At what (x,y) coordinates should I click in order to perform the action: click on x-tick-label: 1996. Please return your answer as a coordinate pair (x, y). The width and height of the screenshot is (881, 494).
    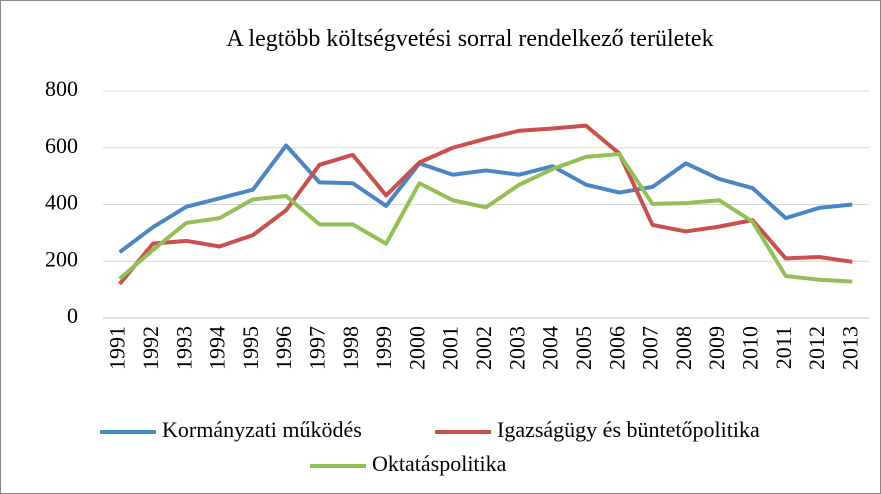
    Looking at the image, I should click on (283, 348).